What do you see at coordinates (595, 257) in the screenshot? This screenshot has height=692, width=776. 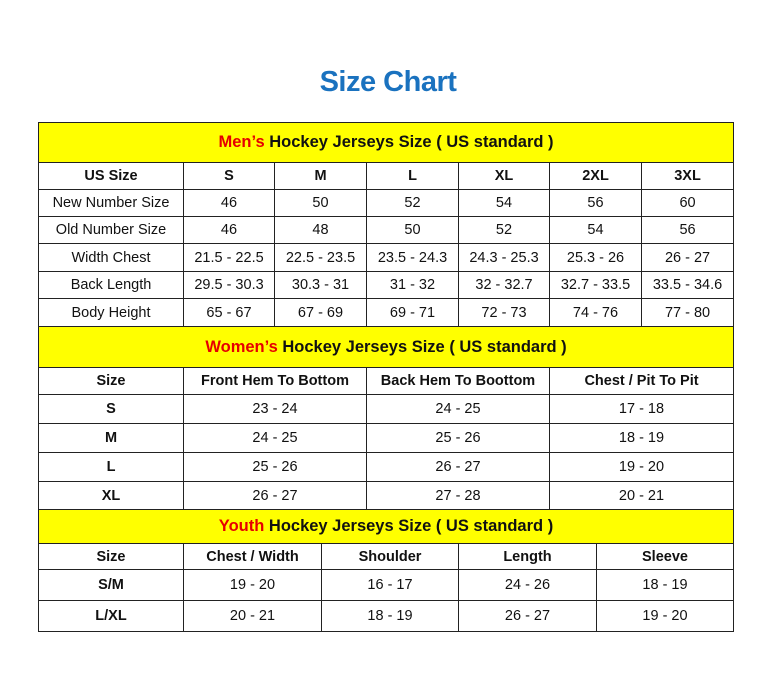 I see `table-cell: 25.3 - 26` at bounding box center [595, 257].